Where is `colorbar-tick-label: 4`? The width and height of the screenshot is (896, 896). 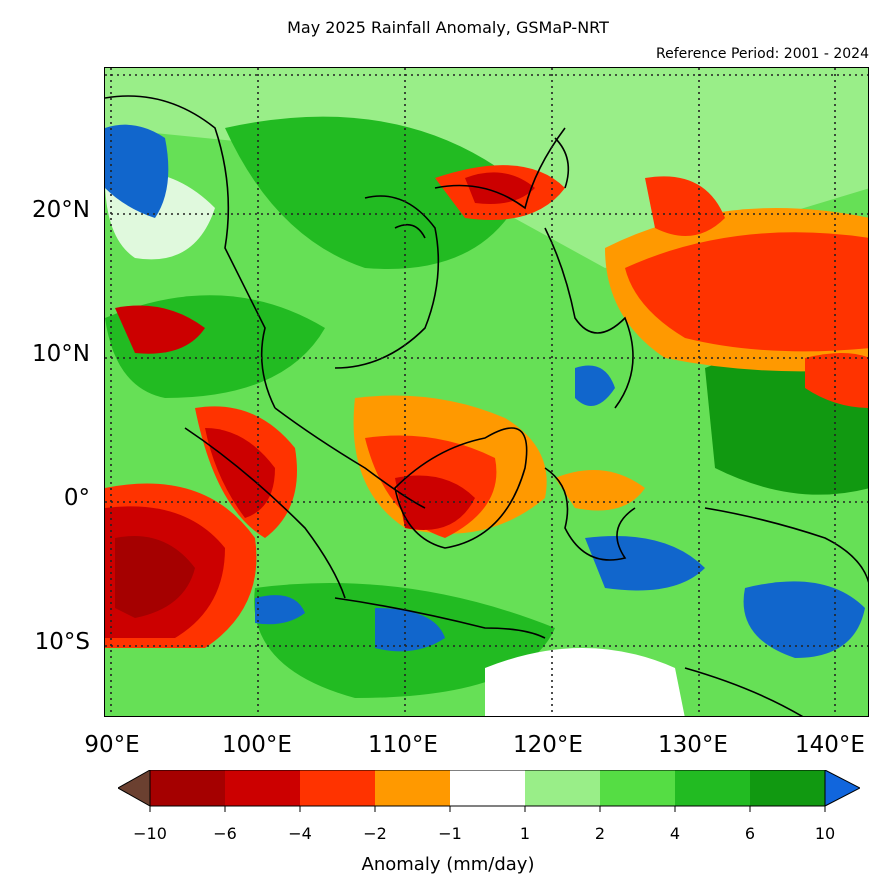
colorbar-tick-label: 4 is located at coordinates (675, 833).